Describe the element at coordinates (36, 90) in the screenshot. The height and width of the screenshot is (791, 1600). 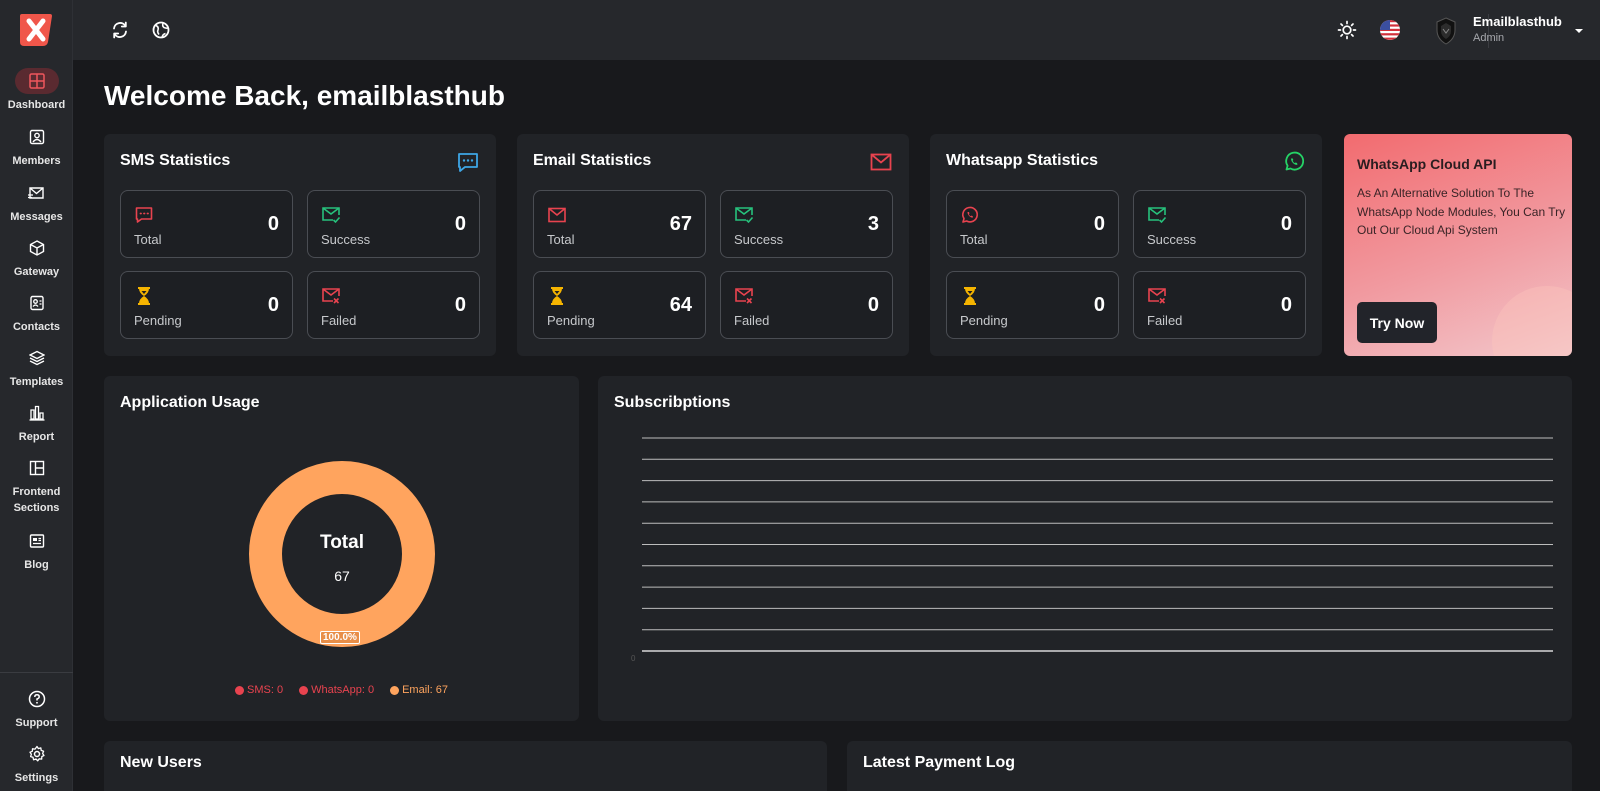
I see `sidebar-item-dashboard: Dashboard` at that location.